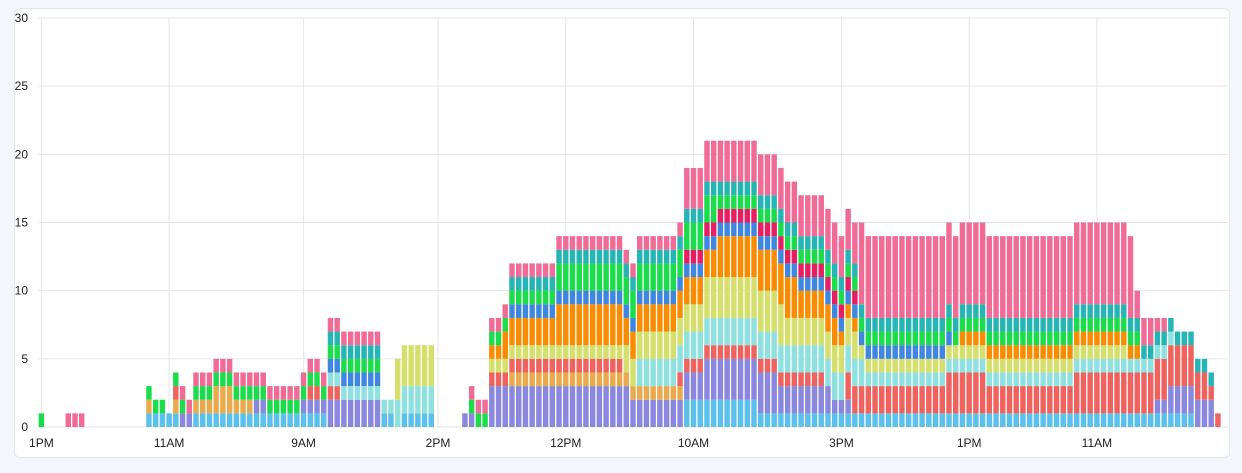 The width and height of the screenshot is (1242, 473). I want to click on x-tick-label: 9AM, so click(303, 443).